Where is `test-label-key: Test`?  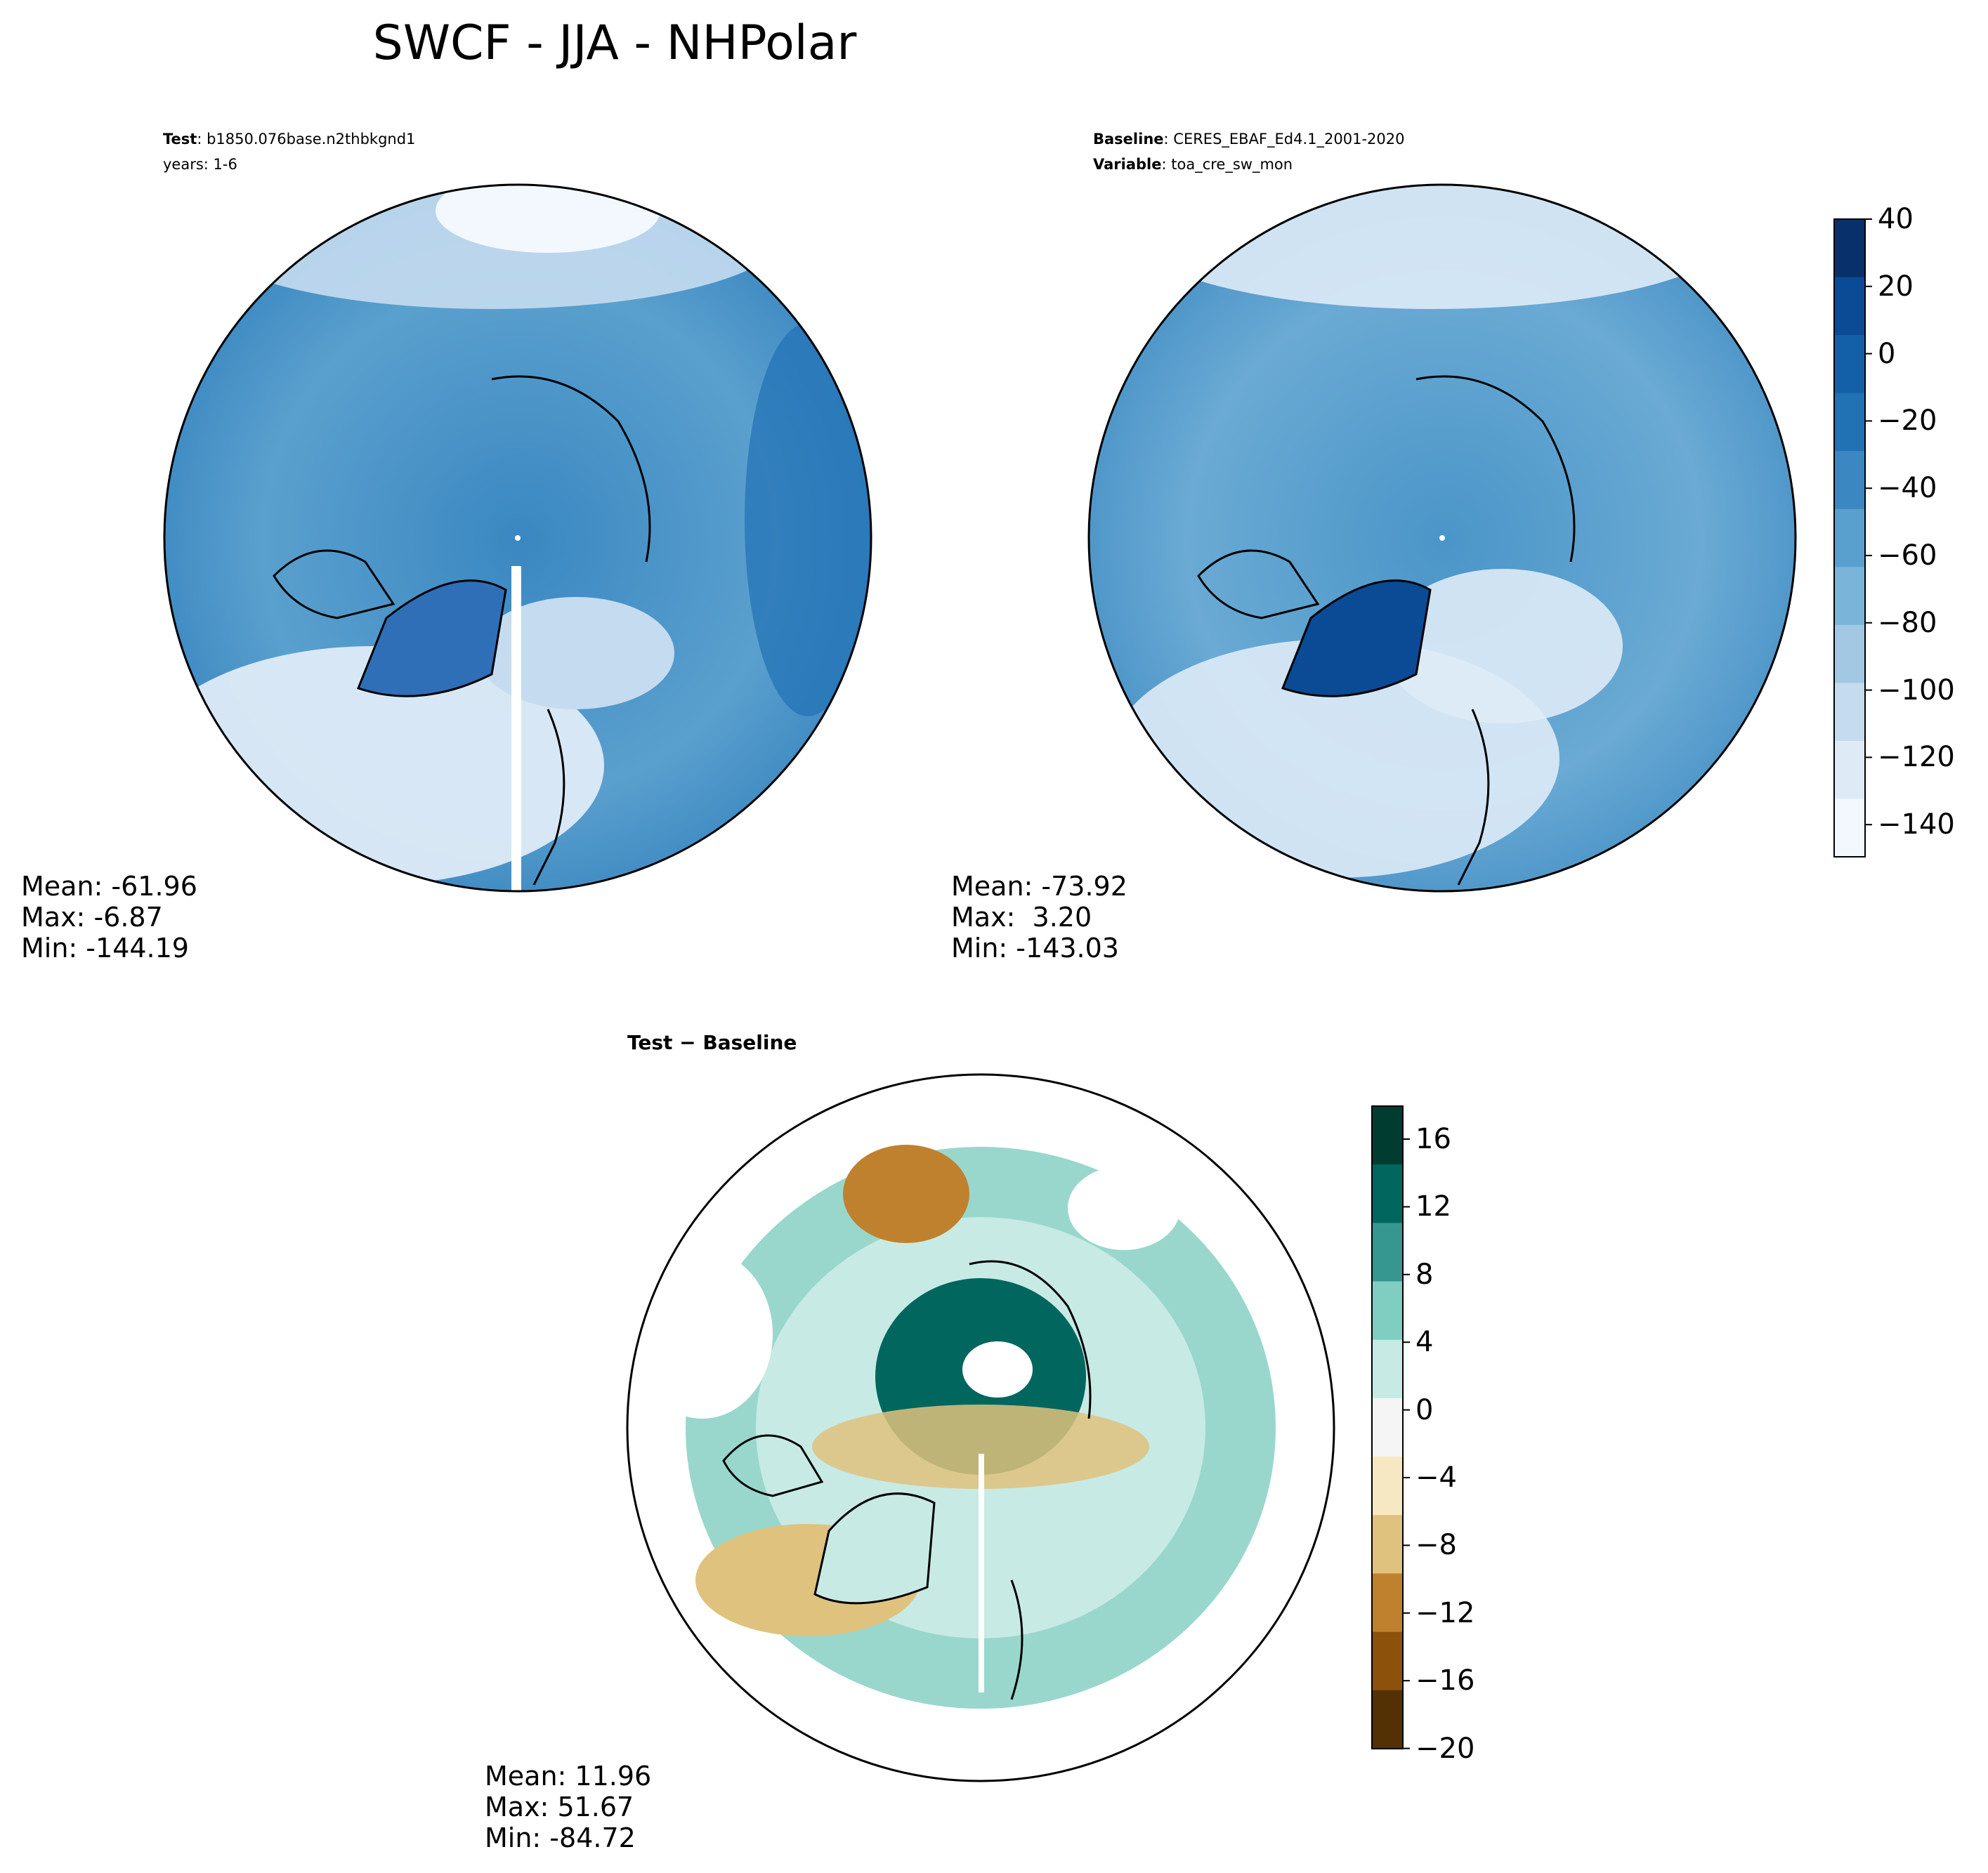 test-label-key: Test is located at coordinates (180, 139).